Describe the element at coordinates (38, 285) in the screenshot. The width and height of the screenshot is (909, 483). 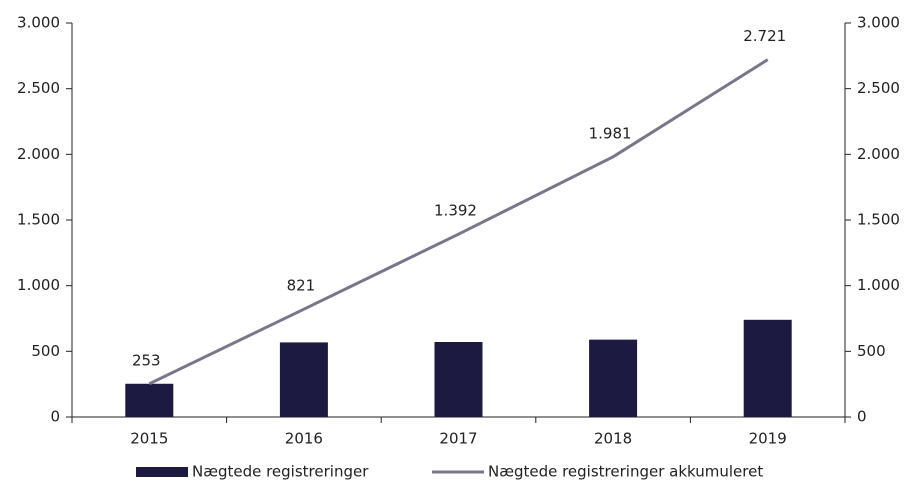
I see `y-tick-label: 1.000` at that location.